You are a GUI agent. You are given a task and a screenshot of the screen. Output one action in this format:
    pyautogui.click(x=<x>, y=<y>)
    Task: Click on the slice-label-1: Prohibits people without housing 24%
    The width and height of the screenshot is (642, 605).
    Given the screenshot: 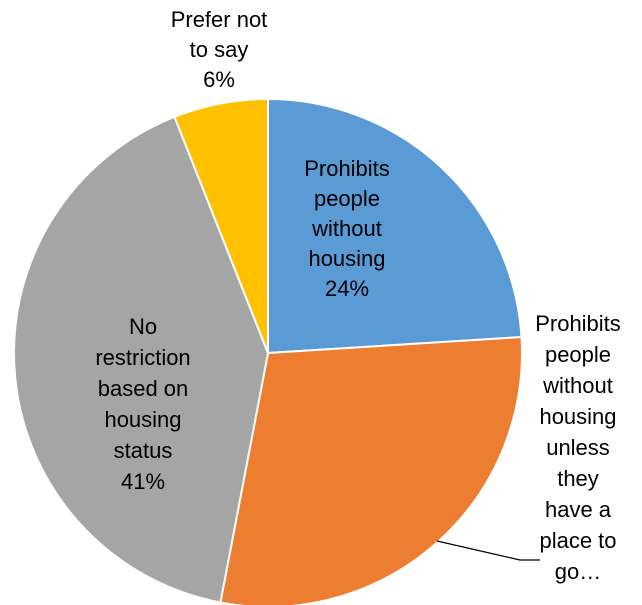 What is the action you would take?
    pyautogui.click(x=347, y=228)
    